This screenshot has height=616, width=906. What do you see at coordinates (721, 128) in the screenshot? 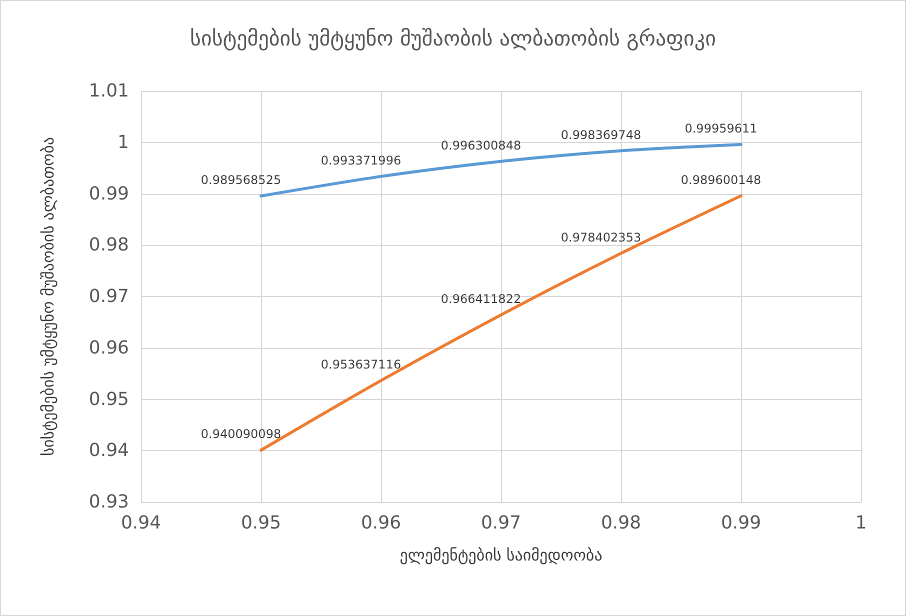
I see `data-label: 0.99959611` at bounding box center [721, 128].